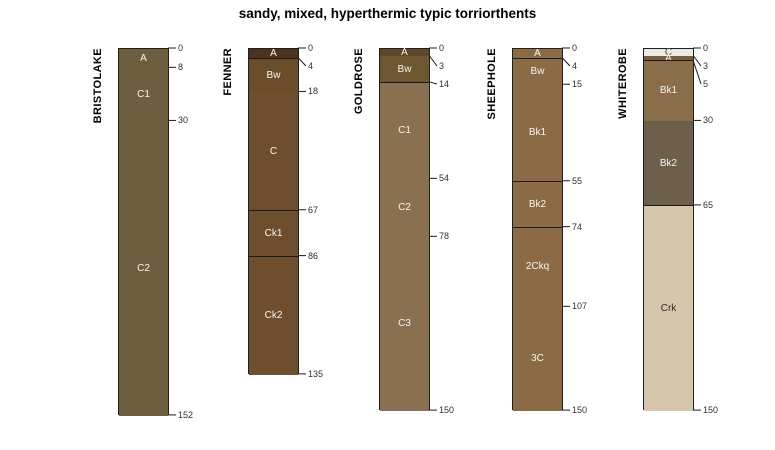  I want to click on horizon-label: 3C, so click(537, 359).